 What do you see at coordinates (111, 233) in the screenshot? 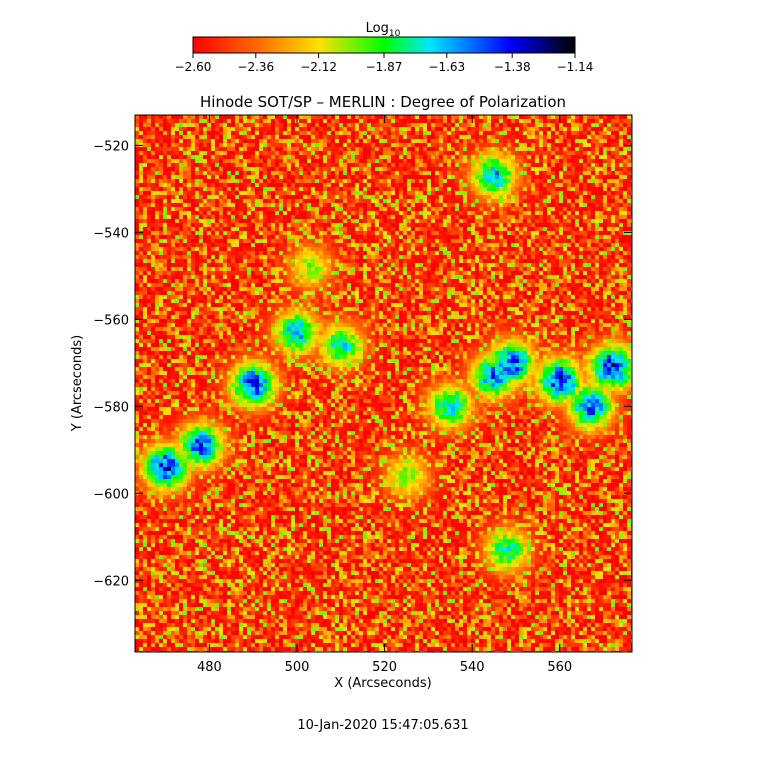
I see `y-tick-label: −540` at bounding box center [111, 233].